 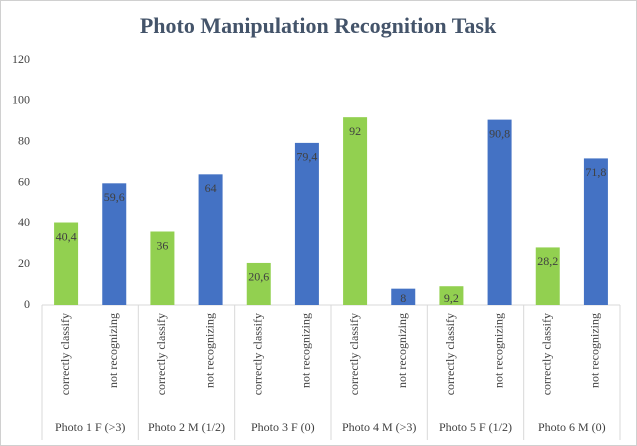 I want to click on value-label: 79,4, so click(x=306, y=157).